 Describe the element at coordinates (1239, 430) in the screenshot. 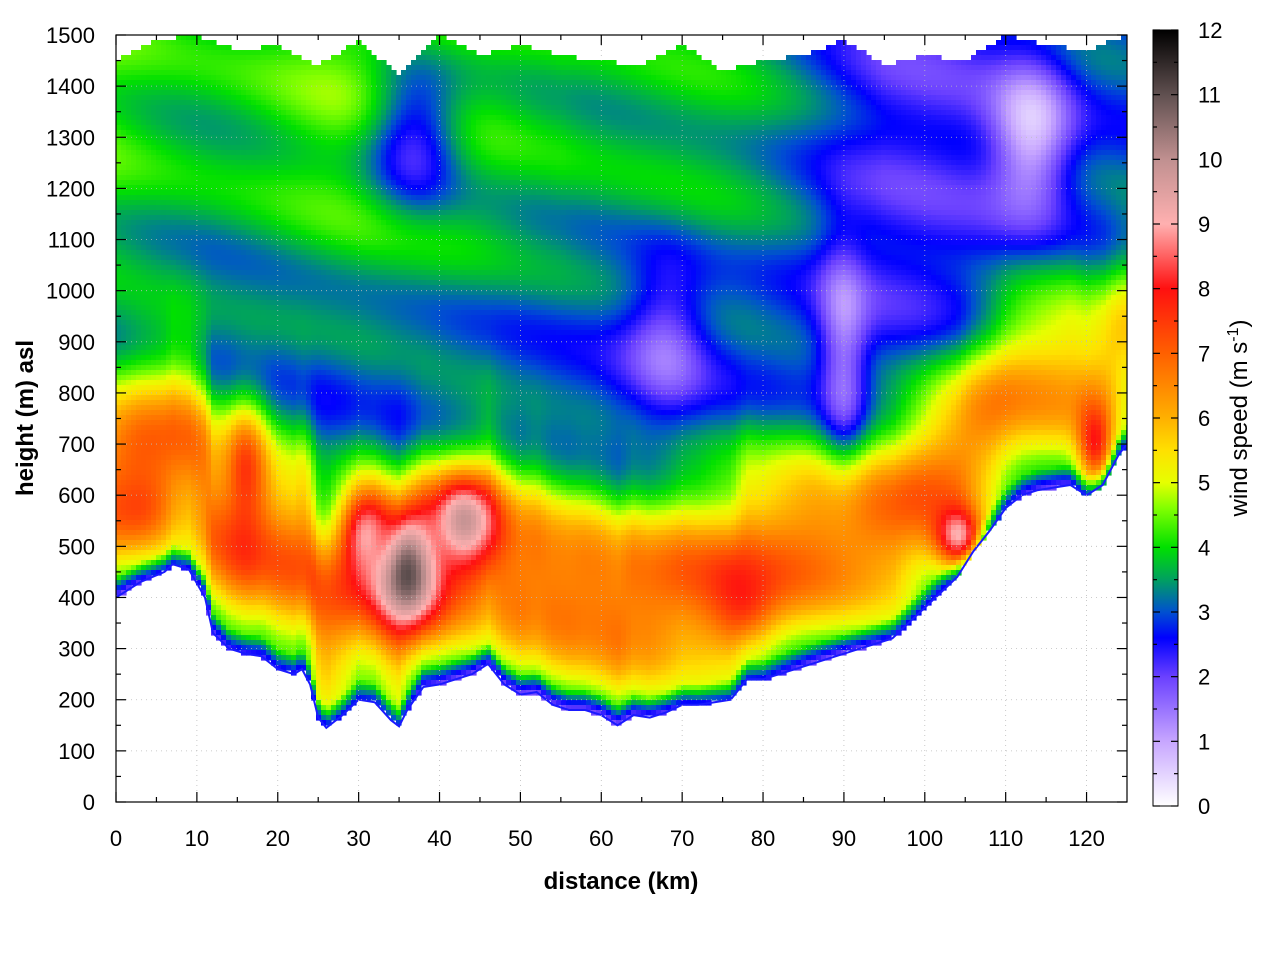

I see `colorbar-title-main: wind speed (m s` at that location.